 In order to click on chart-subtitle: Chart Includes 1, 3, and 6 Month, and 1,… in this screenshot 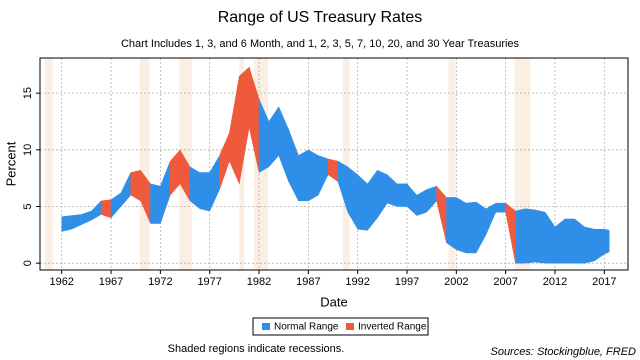, I will do `click(320, 44)`.